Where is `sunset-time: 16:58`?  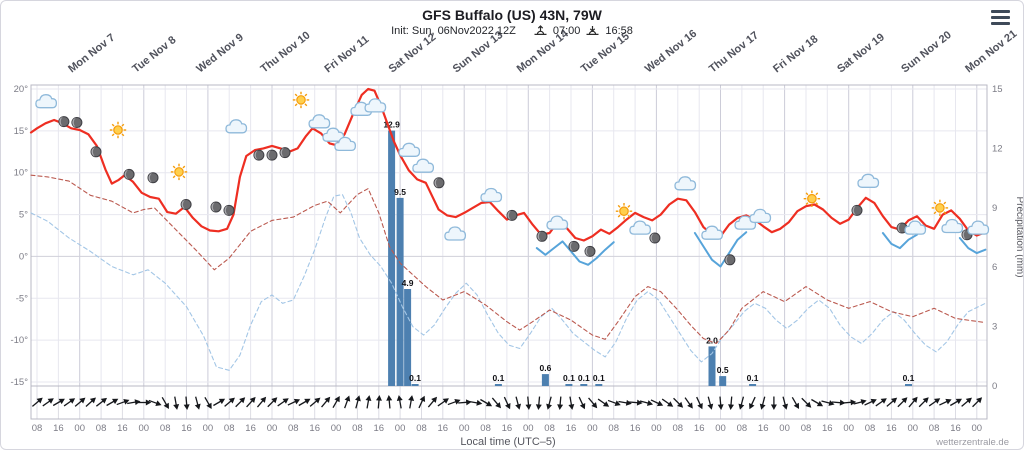 sunset-time: 16:58 is located at coordinates (619, 31).